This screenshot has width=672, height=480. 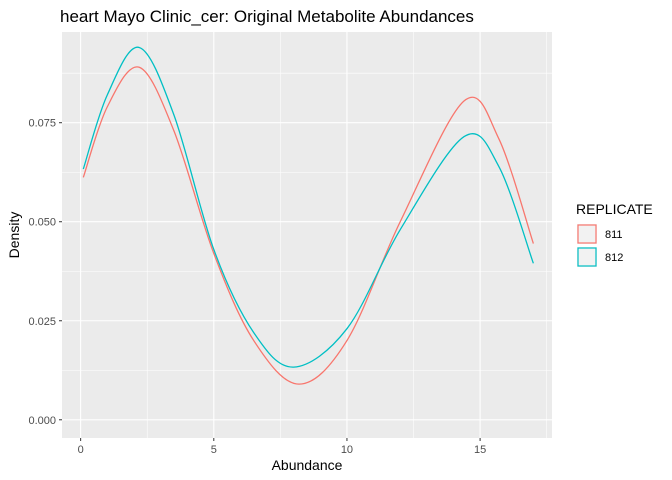 I want to click on legend-title: REPLICATE, so click(x=614, y=209).